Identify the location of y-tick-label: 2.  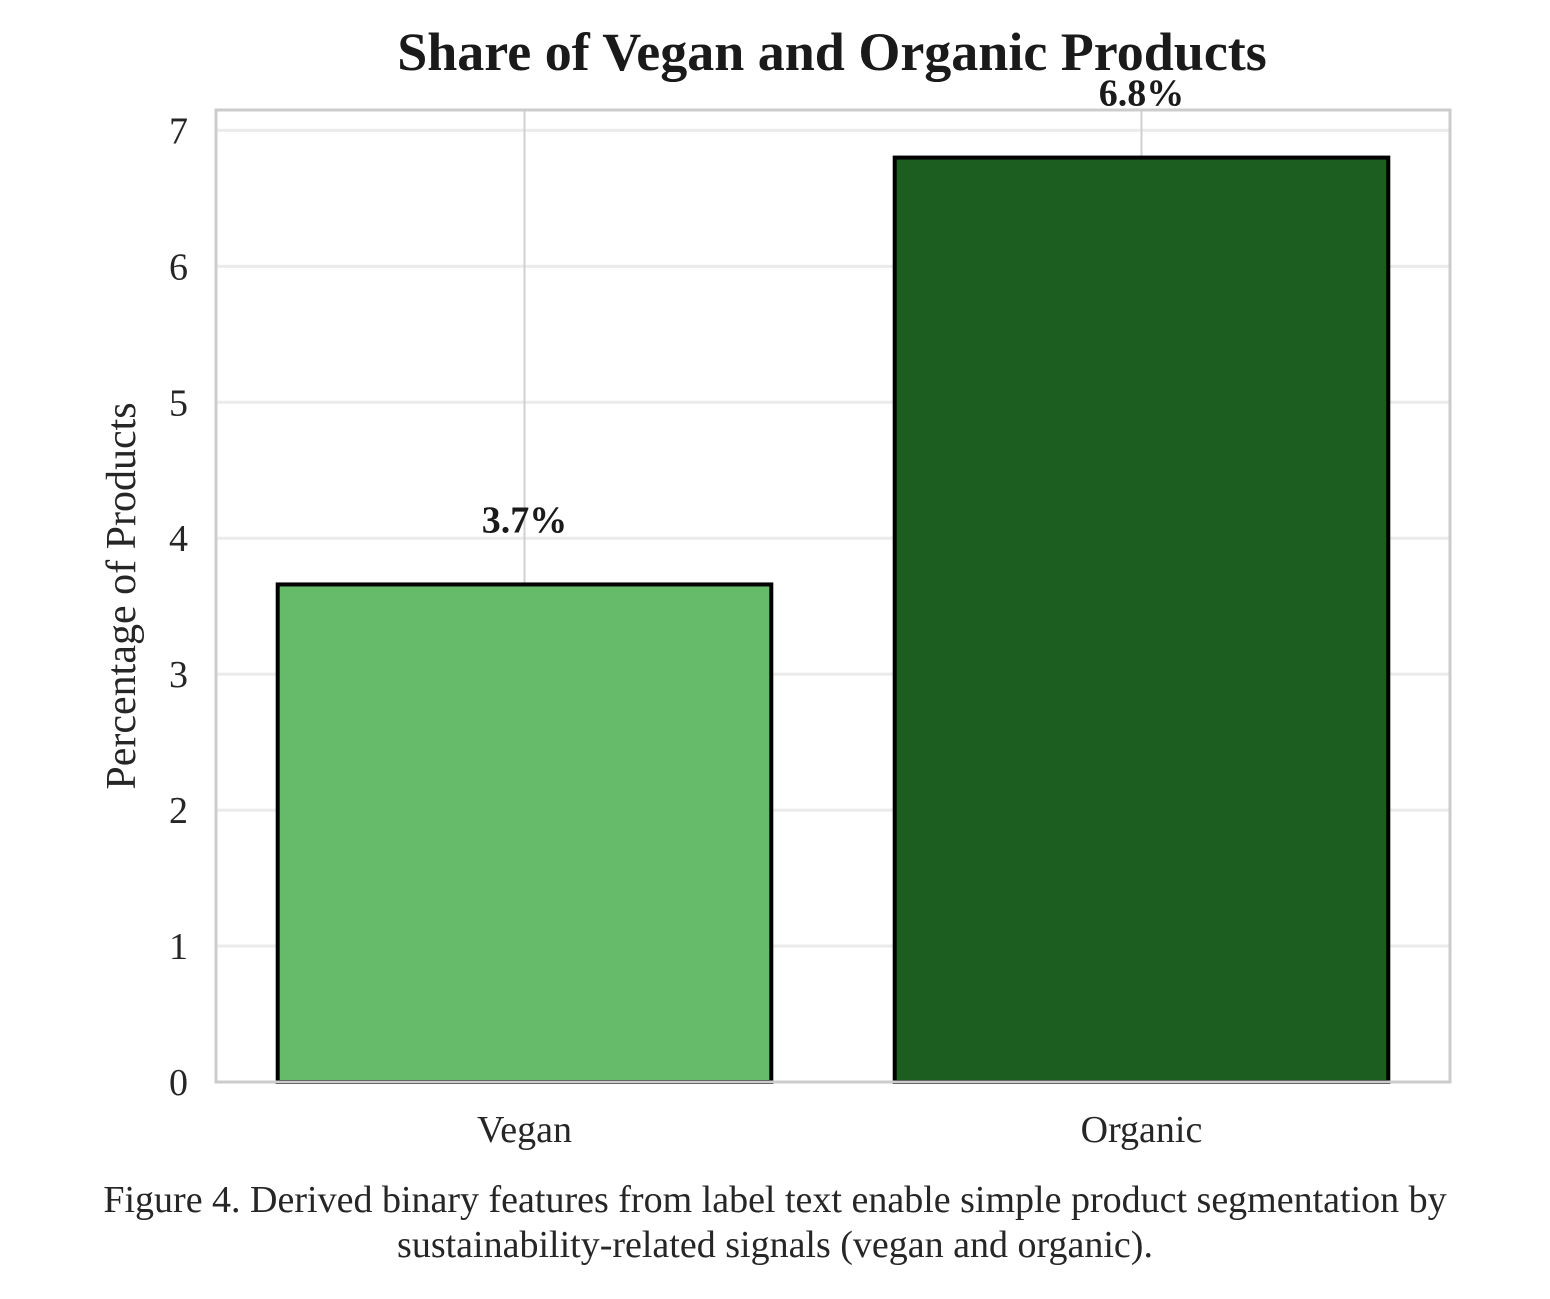
(178, 811).